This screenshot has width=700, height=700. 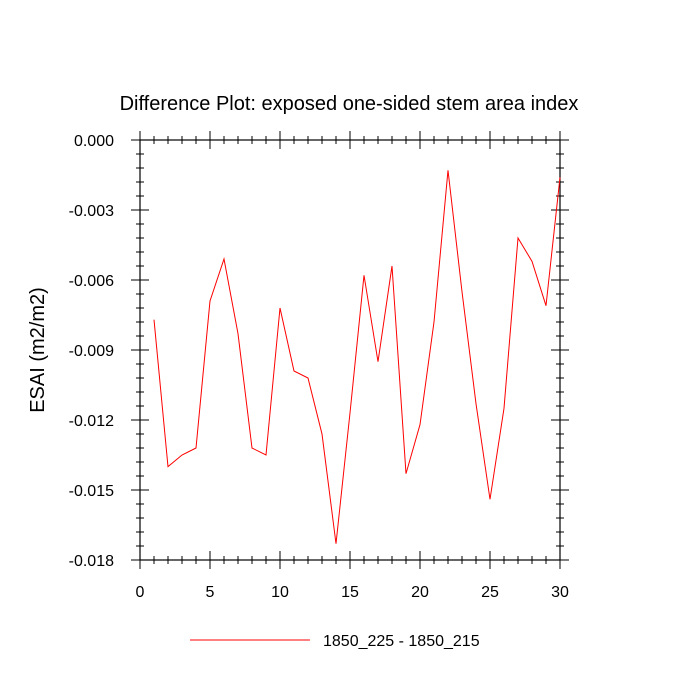 What do you see at coordinates (560, 592) in the screenshot?
I see `x-tick-label: 30` at bounding box center [560, 592].